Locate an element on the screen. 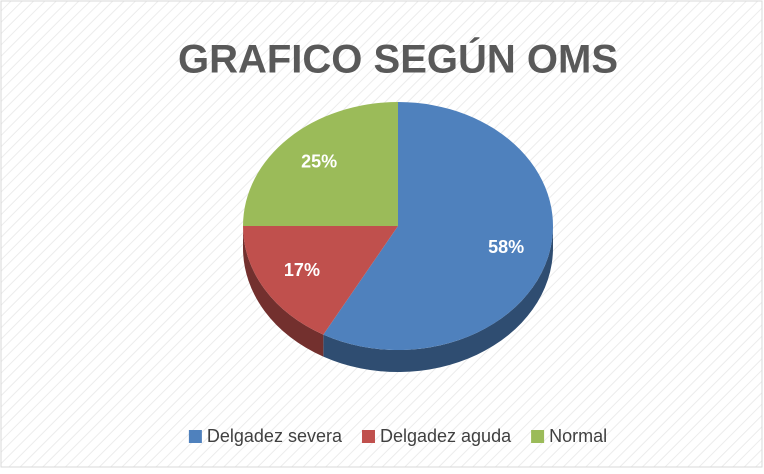  data-label: 25% is located at coordinates (319, 162).